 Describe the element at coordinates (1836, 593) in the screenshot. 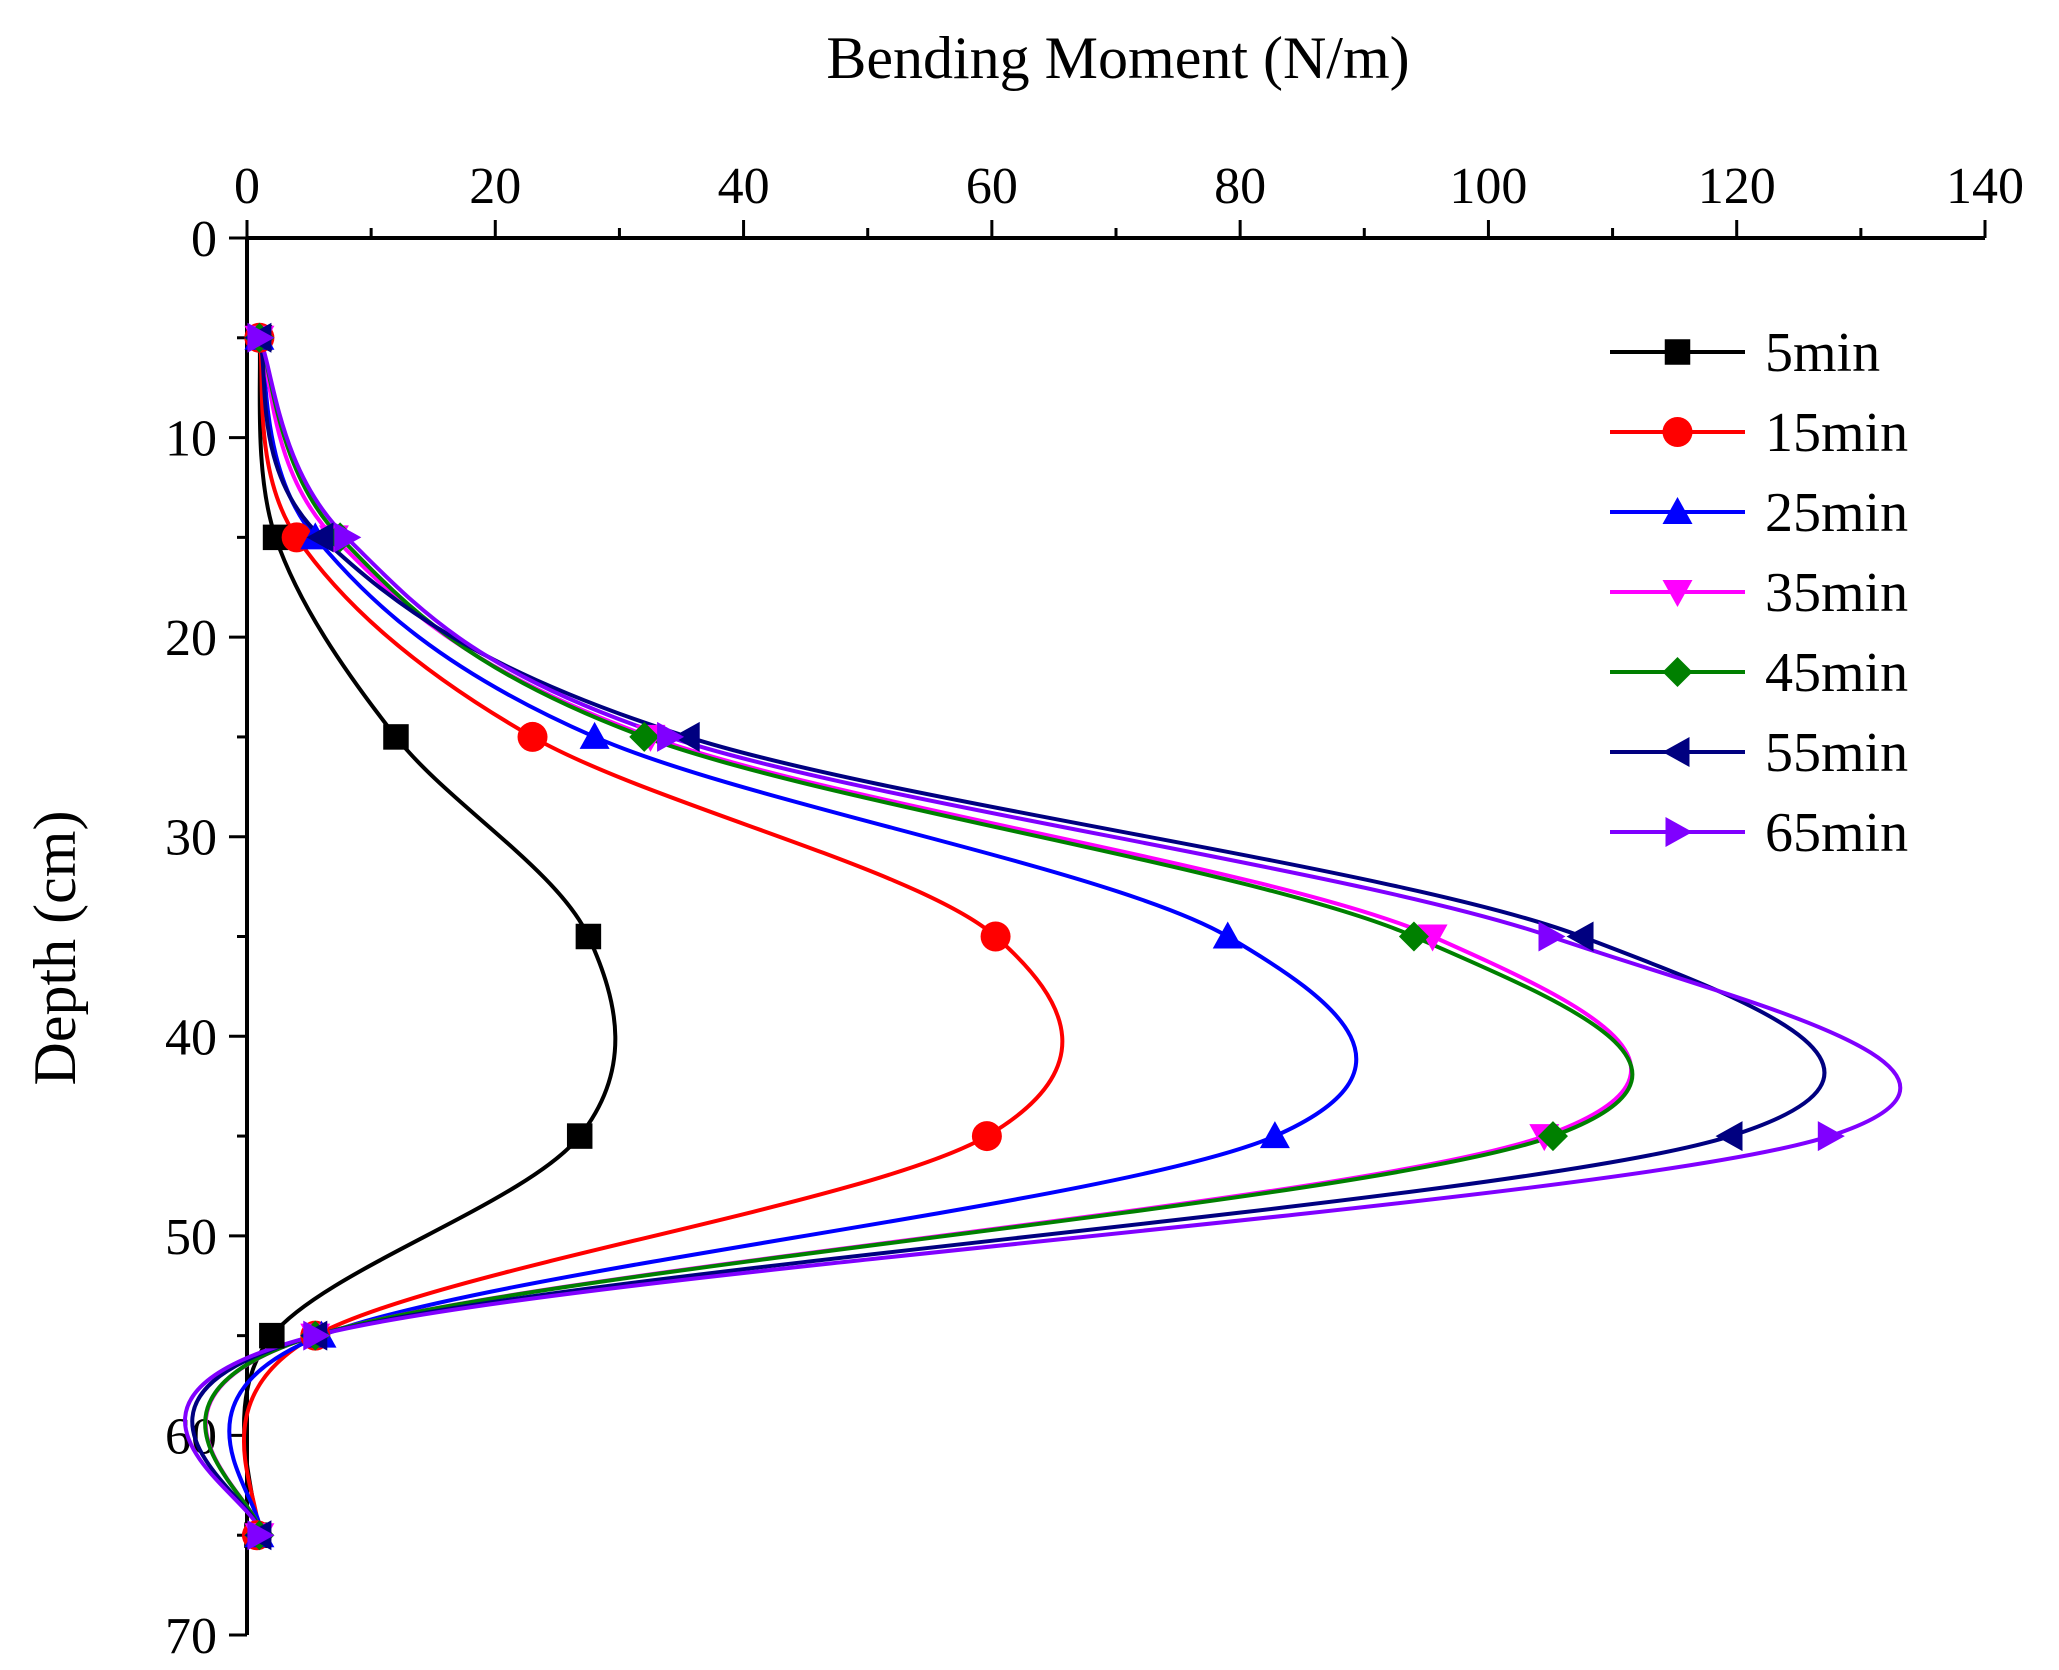

I see `legend-label-35min: 35min` at that location.